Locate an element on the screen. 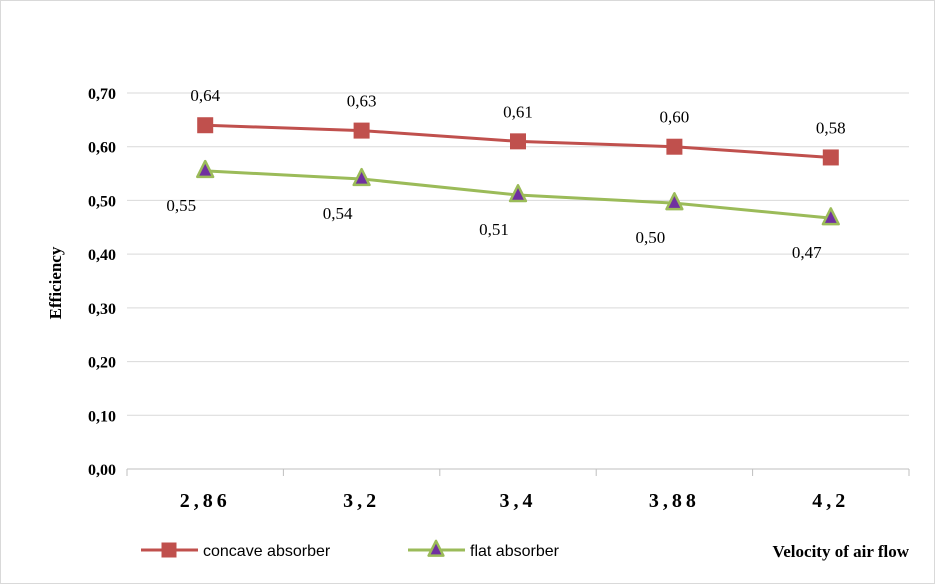  series-concave-absorber is located at coordinates (518, 141).